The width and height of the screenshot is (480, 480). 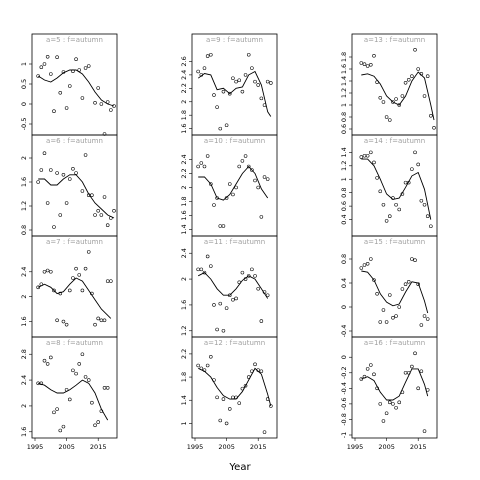 I want to click on panel-strip-label: a=14 : f=autumn, so click(x=394, y=141).